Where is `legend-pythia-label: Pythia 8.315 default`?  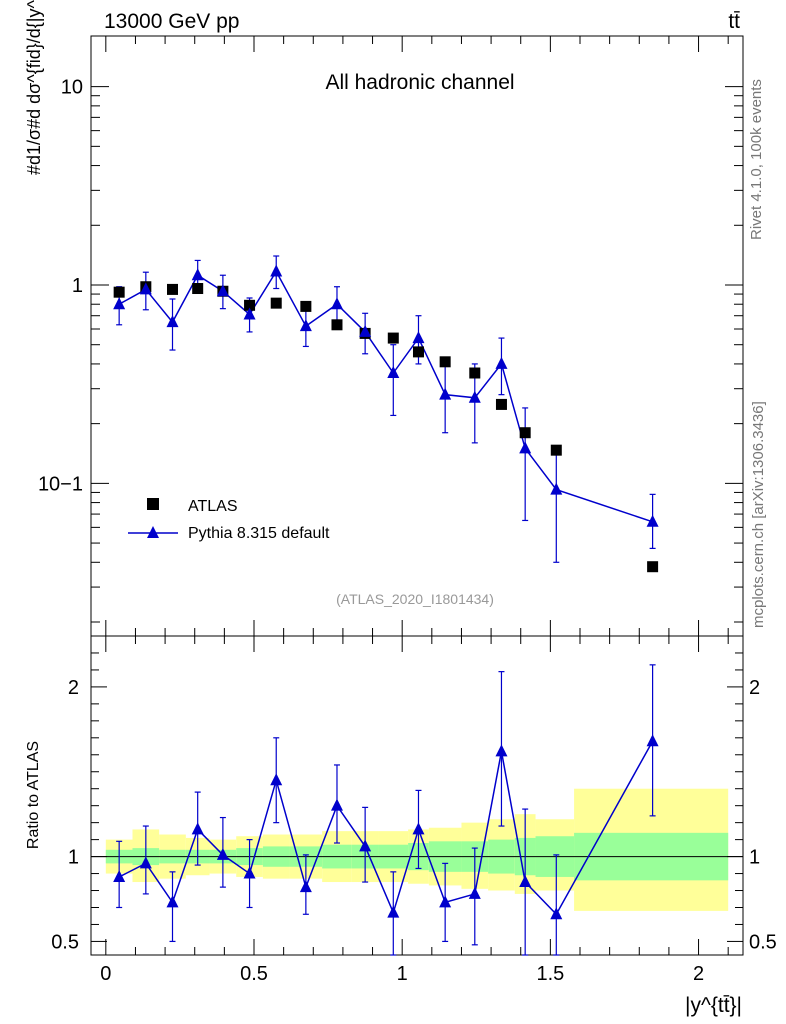 legend-pythia-label: Pythia 8.315 default is located at coordinates (259, 533).